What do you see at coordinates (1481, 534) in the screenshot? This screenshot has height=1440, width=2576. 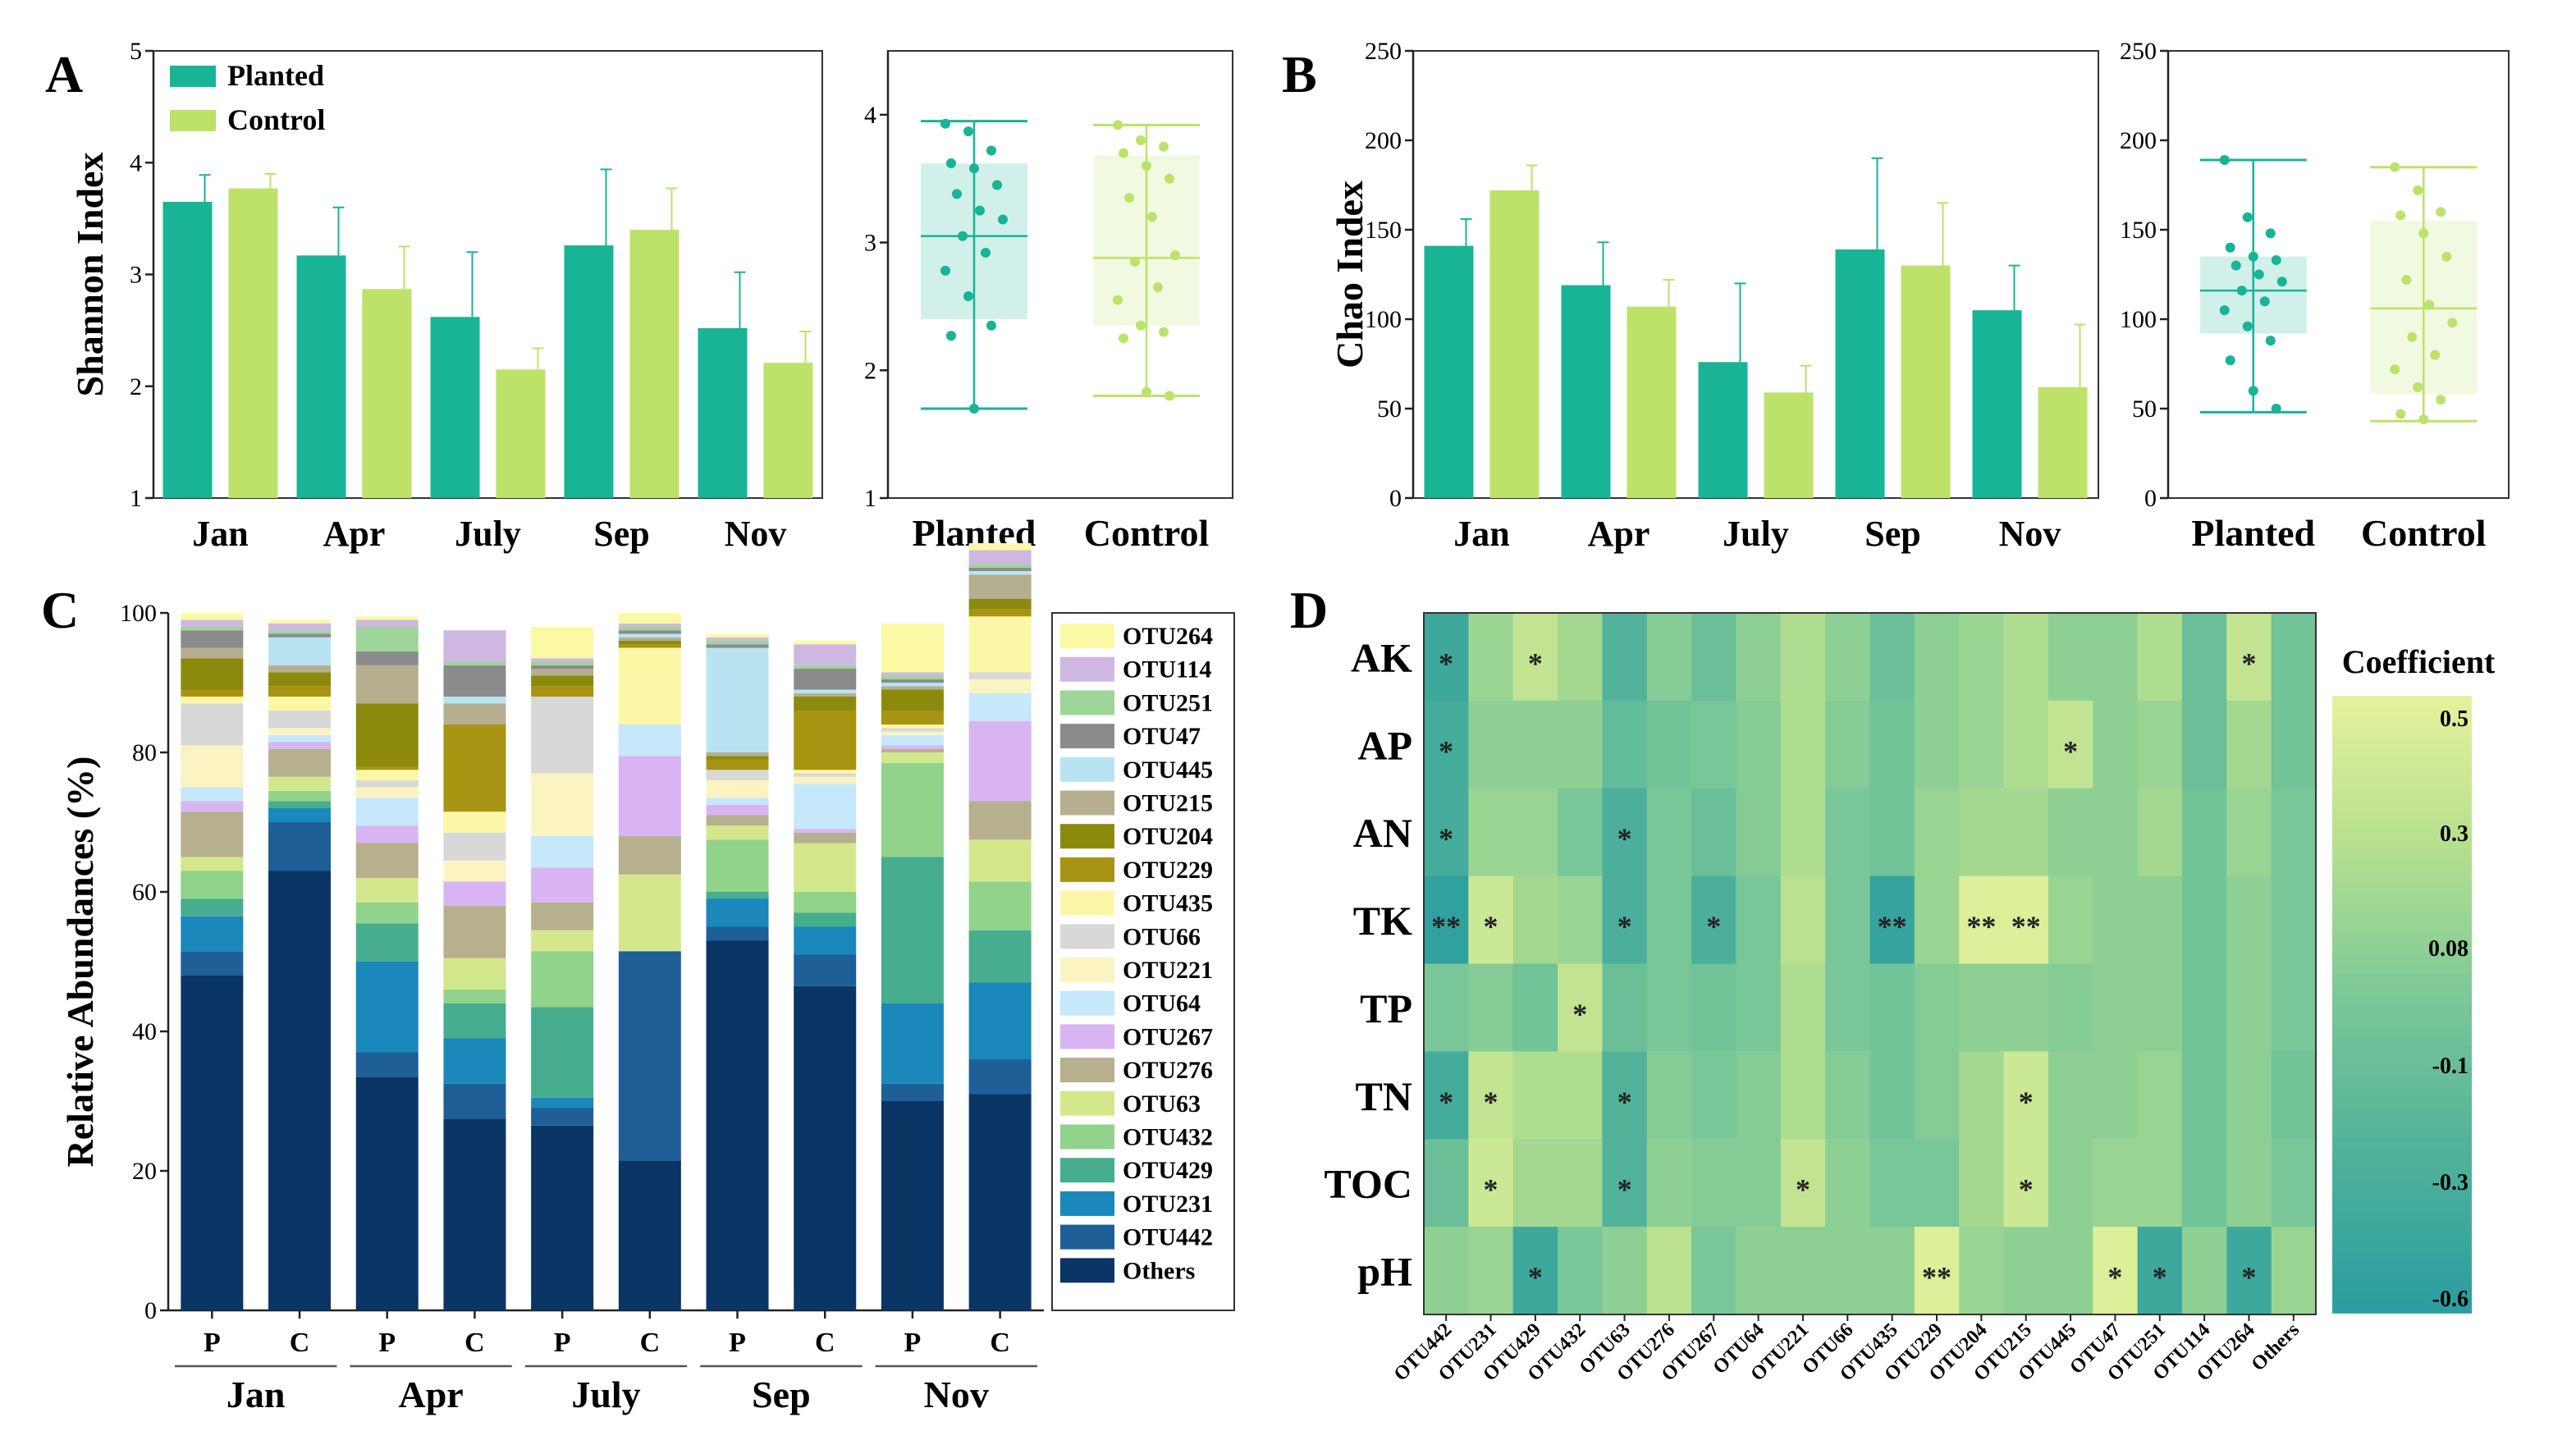 I see `b-bar-x-tick-label: Jan` at bounding box center [1481, 534].